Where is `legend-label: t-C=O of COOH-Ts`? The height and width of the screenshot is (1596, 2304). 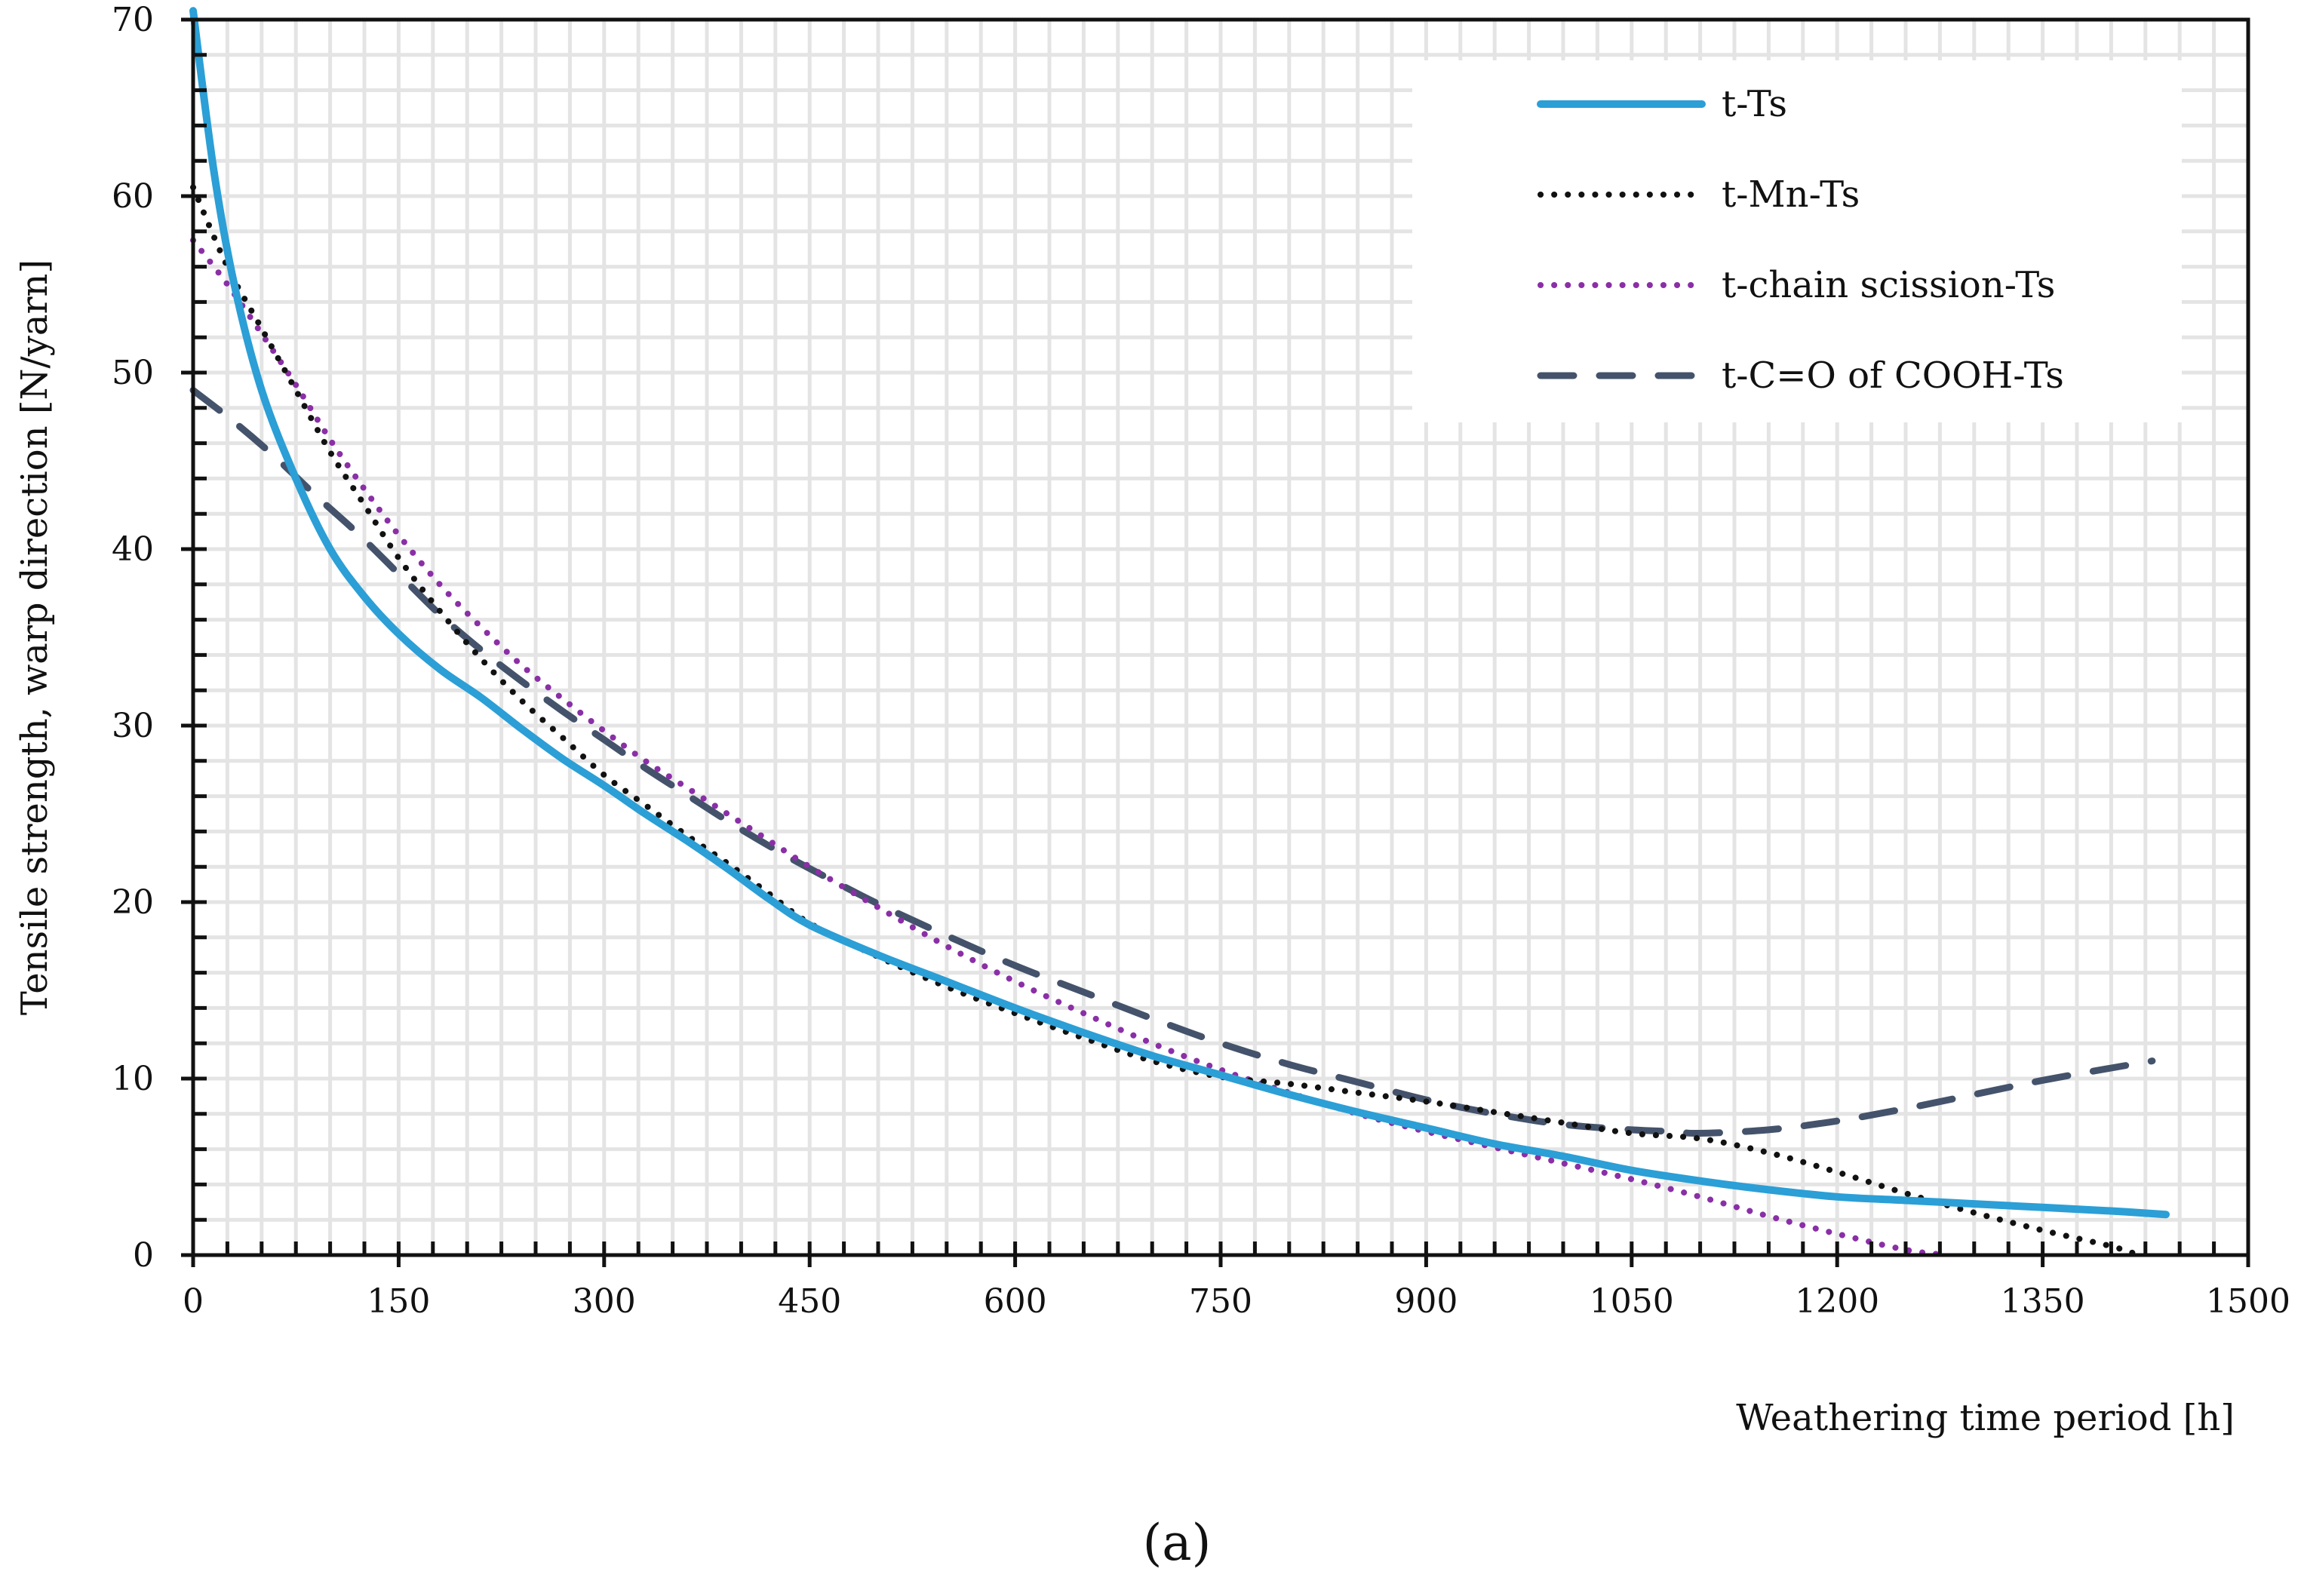
legend-label: t-C=O of COOH-Ts is located at coordinates (1893, 376).